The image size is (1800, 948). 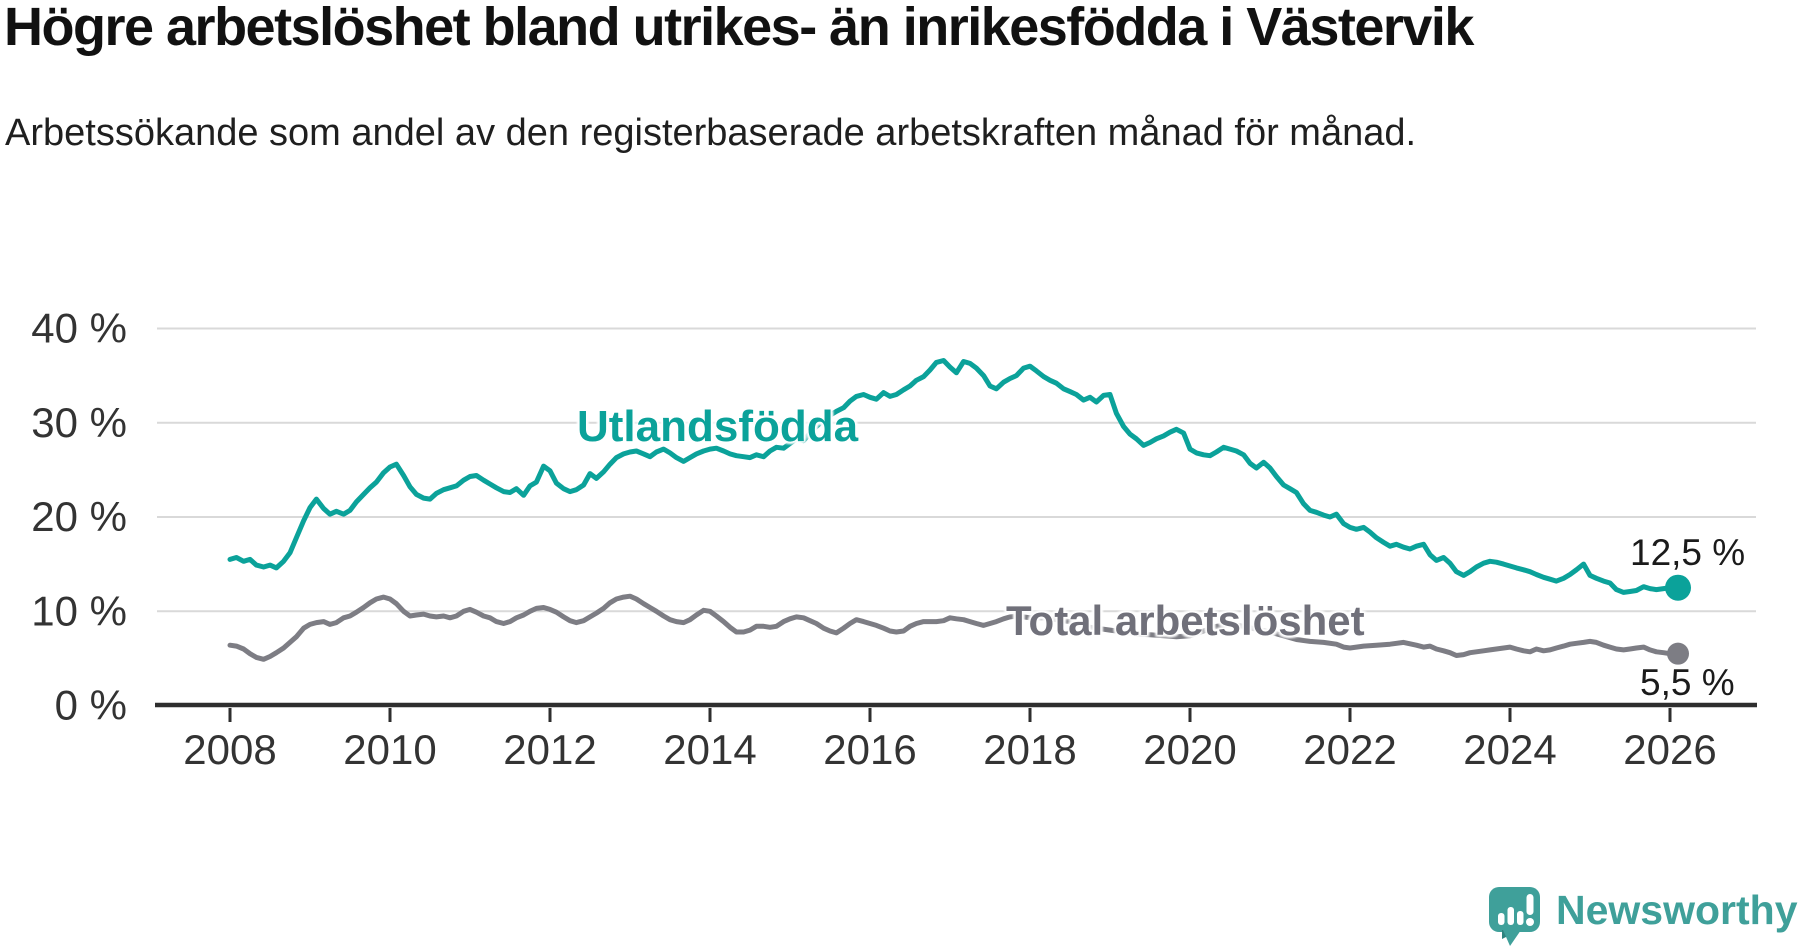 I want to click on x-axis-label: 2024, so click(x=1509, y=749).